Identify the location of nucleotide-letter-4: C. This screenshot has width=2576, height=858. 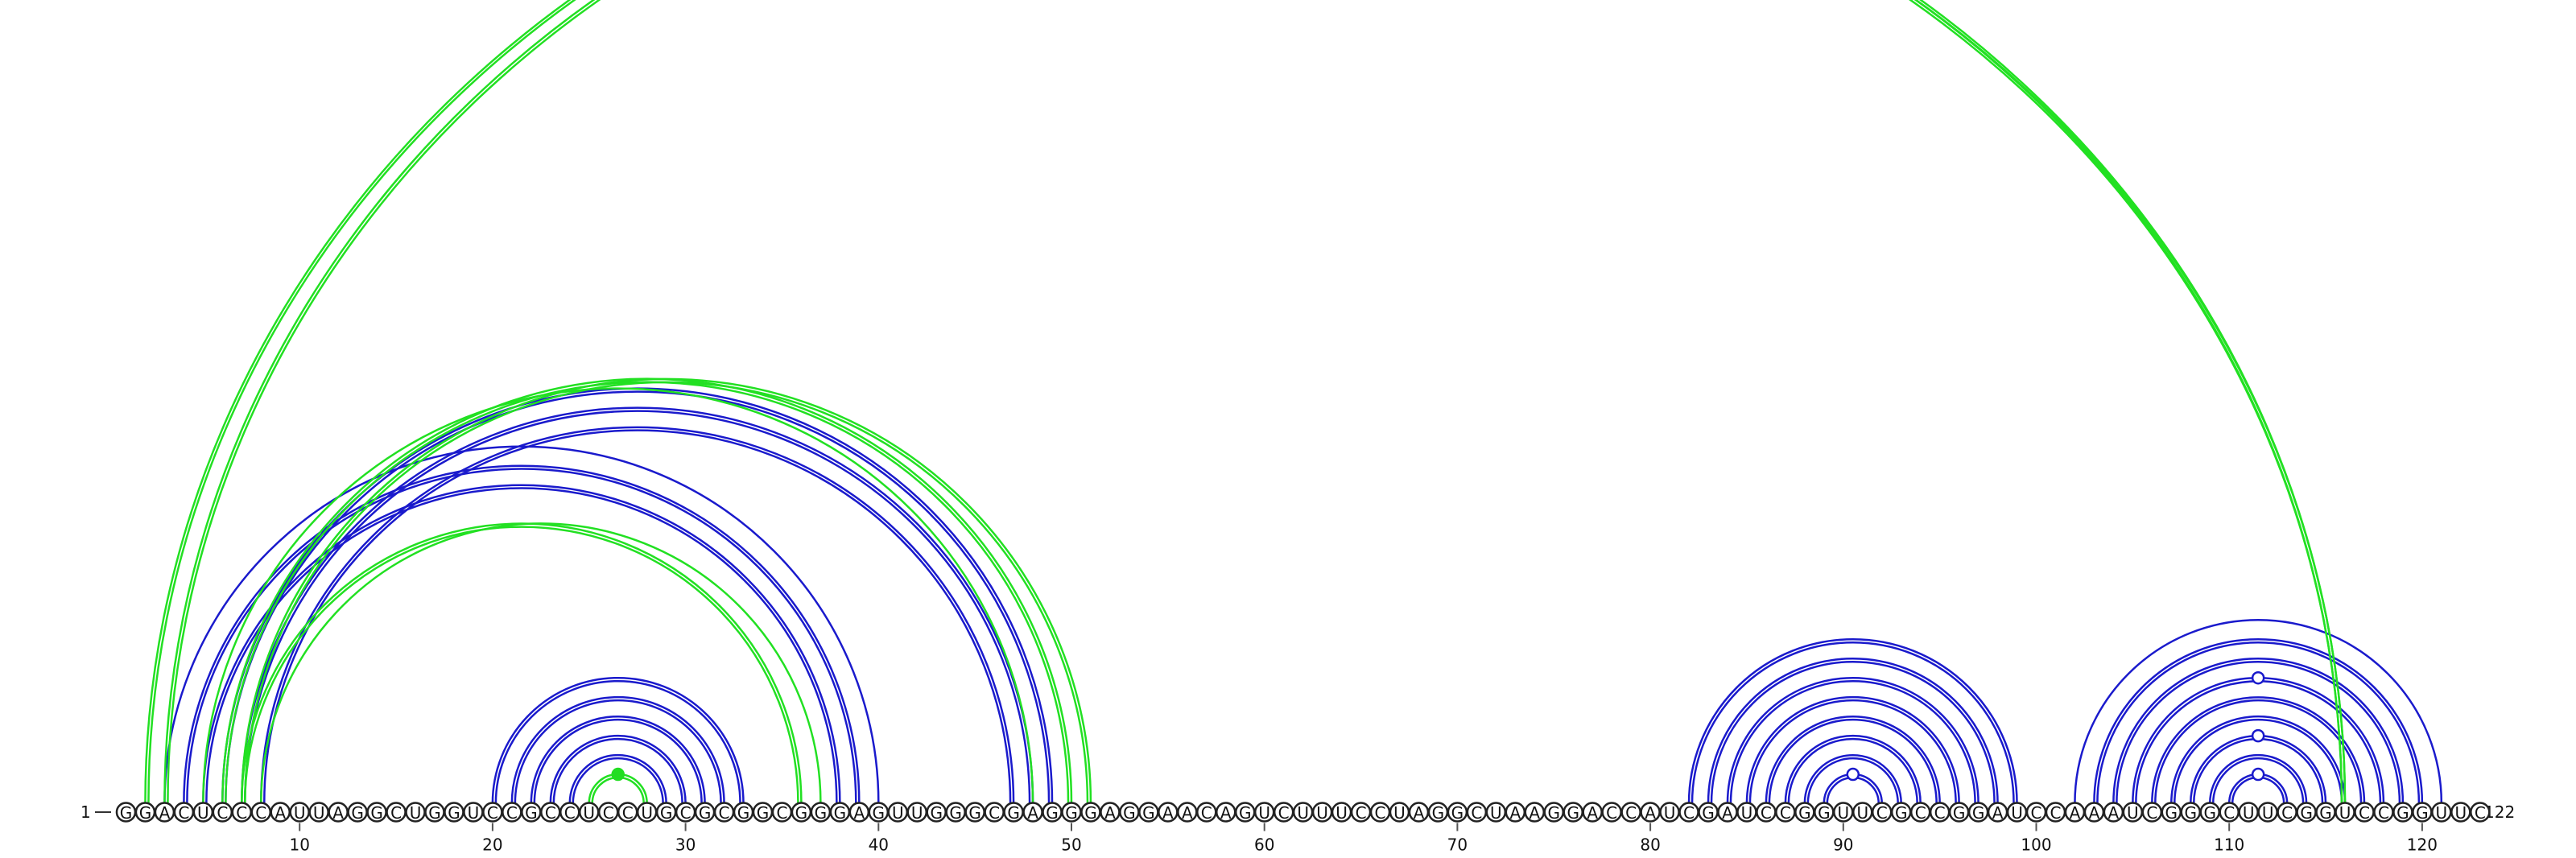
(183, 813).